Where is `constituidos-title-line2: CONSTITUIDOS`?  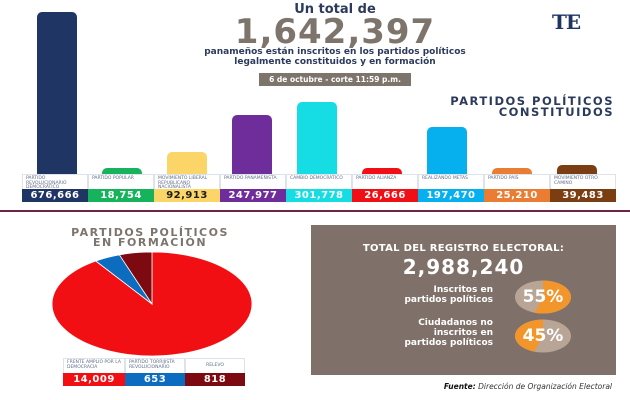 constituidos-title-line2: CONSTITUIDOS is located at coordinates (556, 112).